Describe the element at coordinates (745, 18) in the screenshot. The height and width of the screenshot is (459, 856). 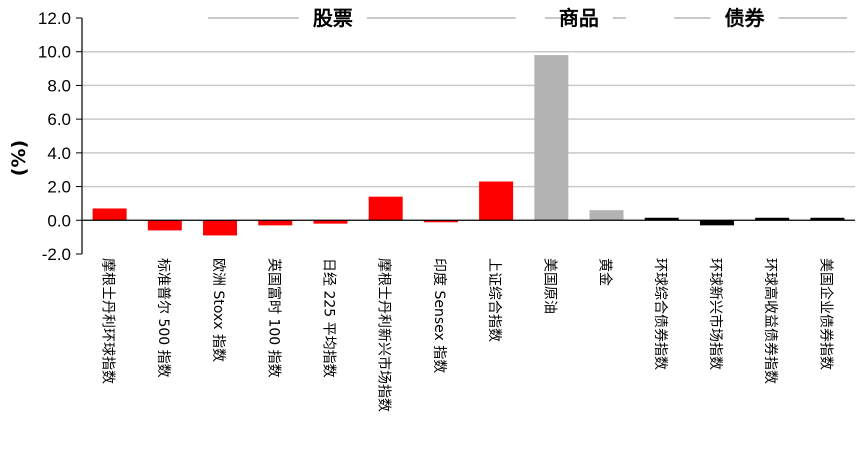
I see `group-label: 债券` at that location.